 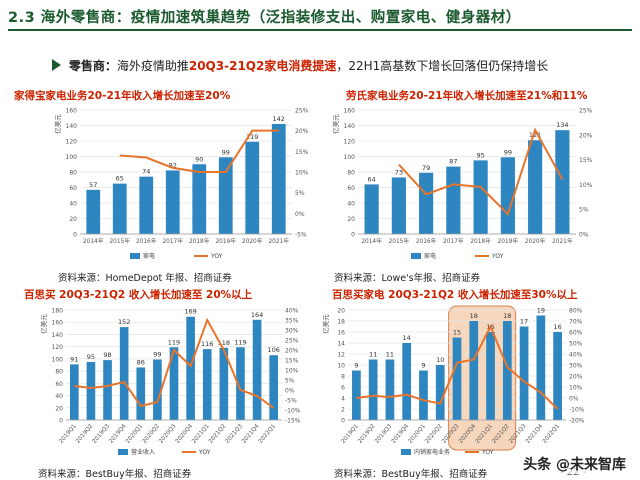 What do you see at coordinates (407, 338) in the screenshot?
I see `bar-data-label: 14` at bounding box center [407, 338].